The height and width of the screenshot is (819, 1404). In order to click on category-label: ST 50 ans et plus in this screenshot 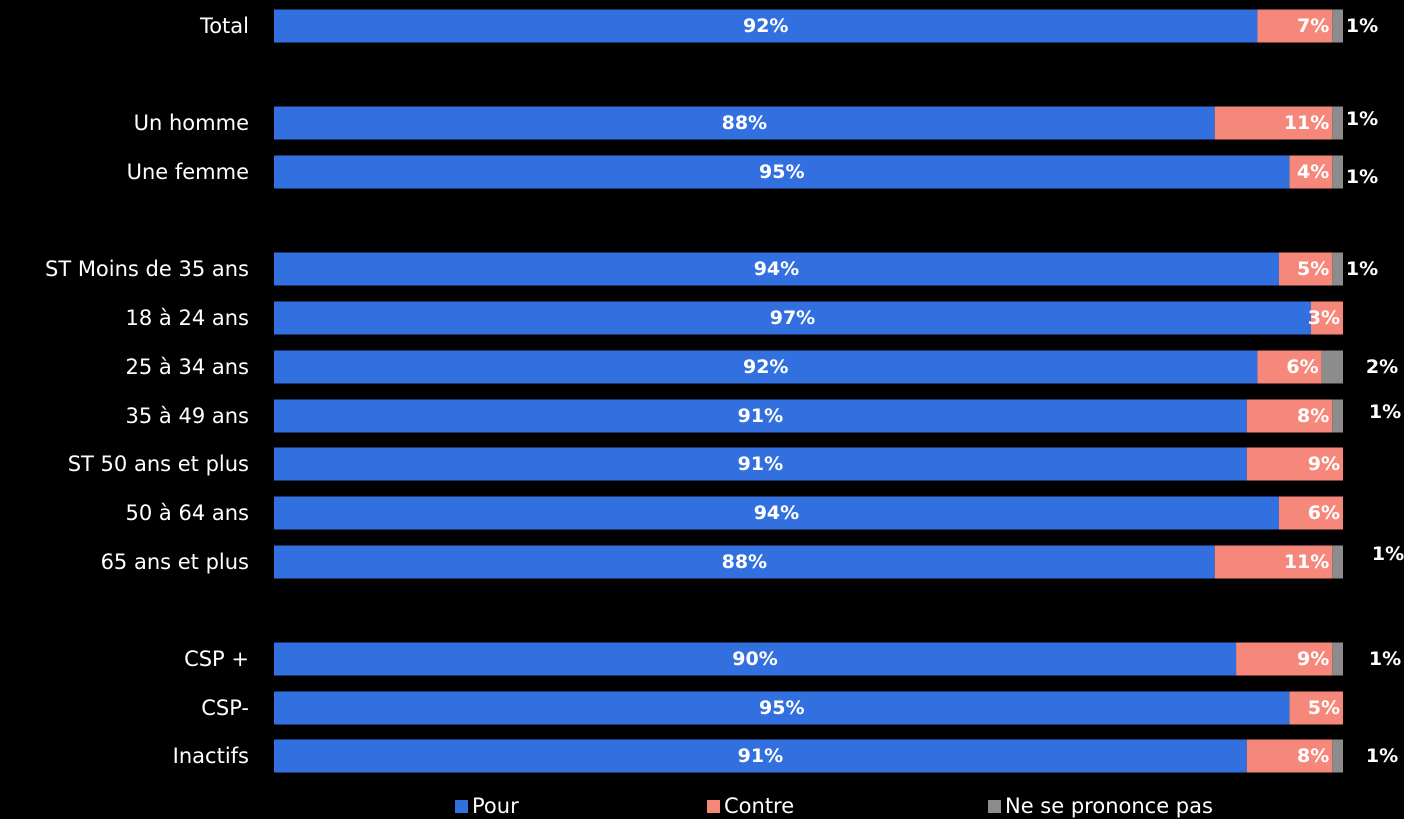, I will do `click(158, 464)`.